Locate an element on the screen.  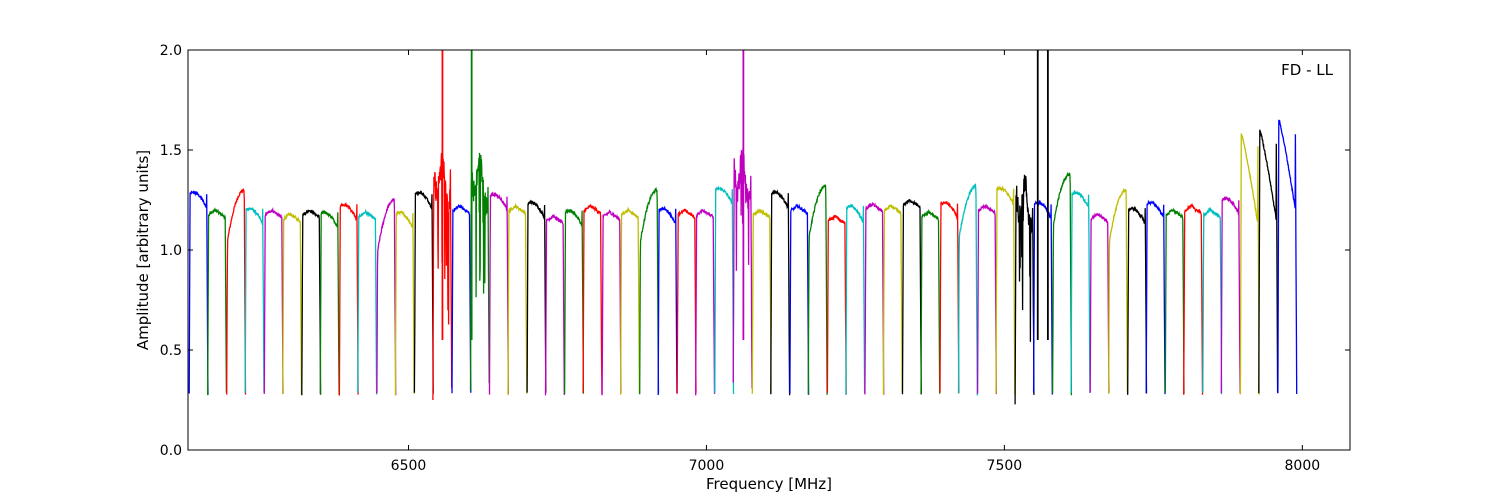
y-axis-label: Amplitude [arbitrary units] is located at coordinates (143, 250).